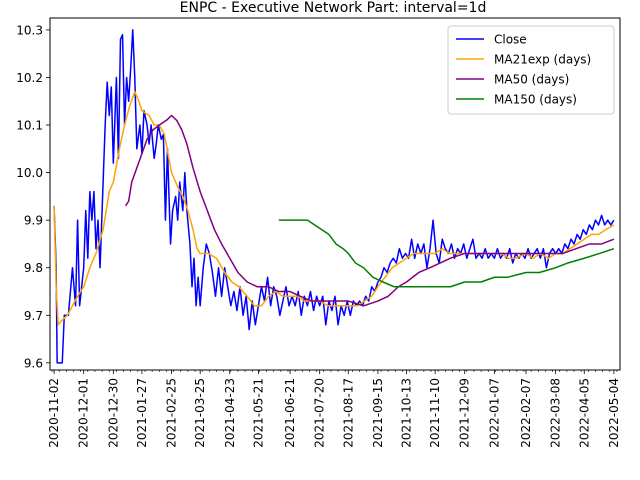 This screenshot has width=640, height=480. I want to click on x-tick-label: 2020-11-02, so click(54, 413).